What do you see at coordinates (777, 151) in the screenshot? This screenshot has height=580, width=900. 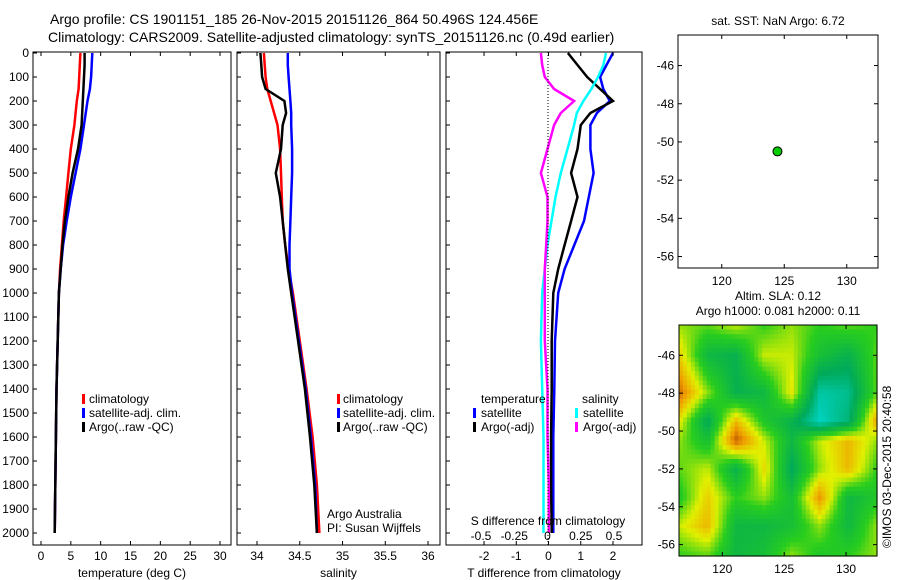 I see `argo-location-marker` at bounding box center [777, 151].